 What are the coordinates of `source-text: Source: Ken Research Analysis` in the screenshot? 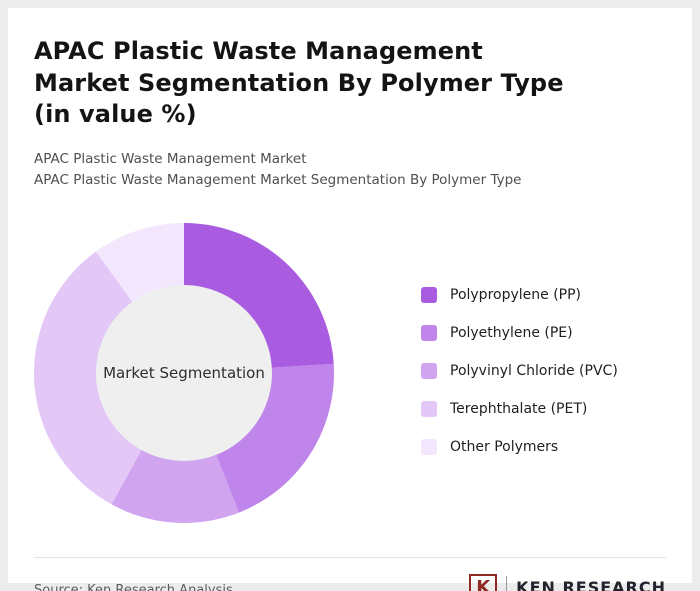 It's located at (133, 586).